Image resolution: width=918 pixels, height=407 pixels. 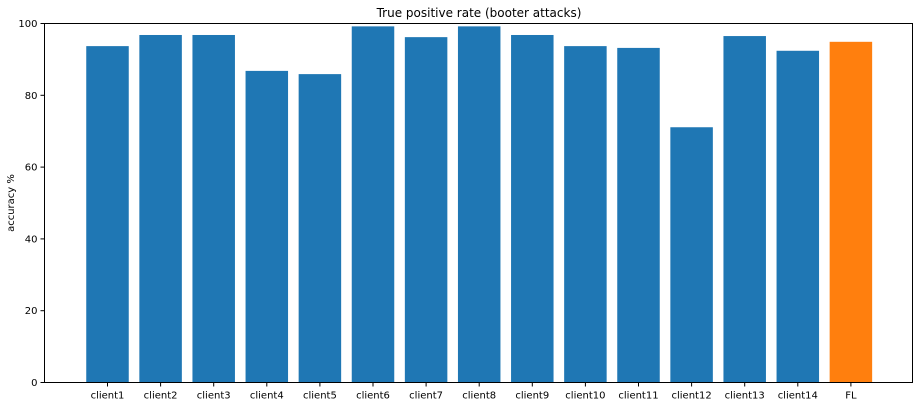 I want to click on x-tick-label: client11, so click(x=638, y=396).